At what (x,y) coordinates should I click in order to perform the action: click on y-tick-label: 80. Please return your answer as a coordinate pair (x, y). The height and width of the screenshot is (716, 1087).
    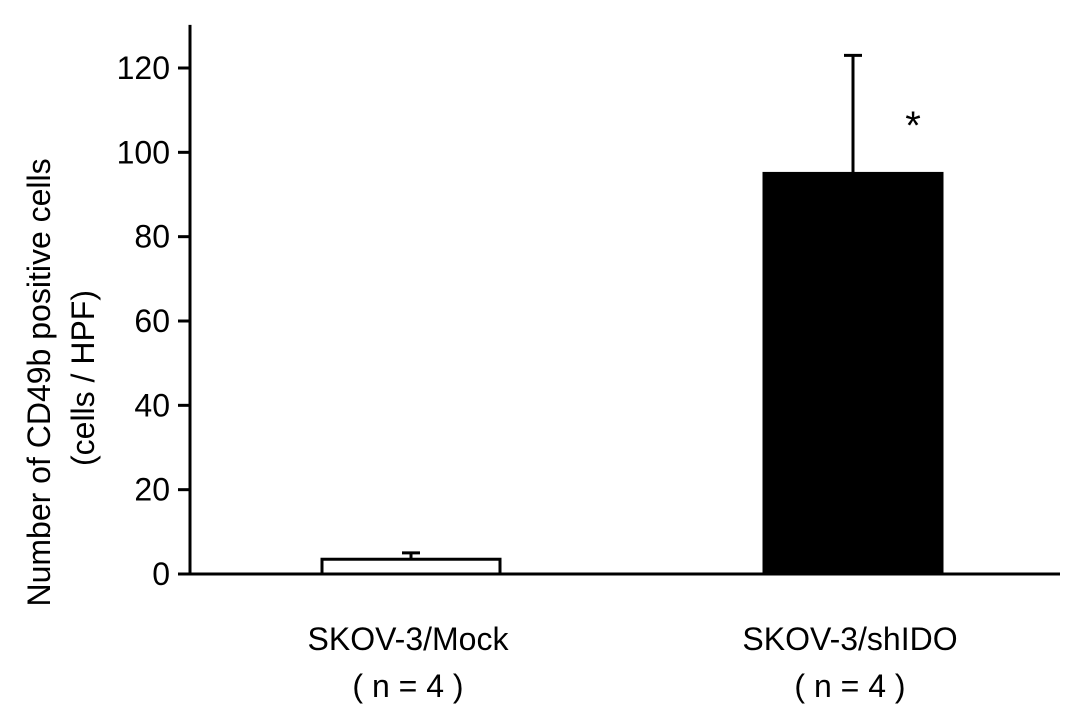
    Looking at the image, I should click on (152, 237).